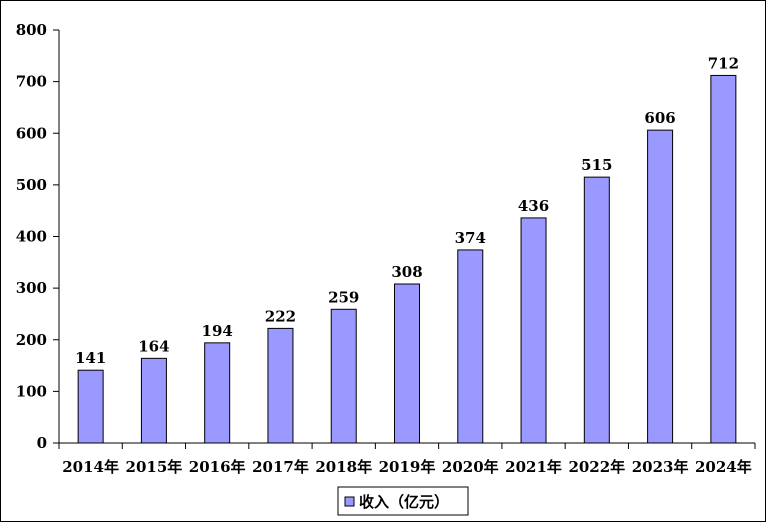  What do you see at coordinates (90, 467) in the screenshot?
I see `x-tick-label: 2014年` at bounding box center [90, 467].